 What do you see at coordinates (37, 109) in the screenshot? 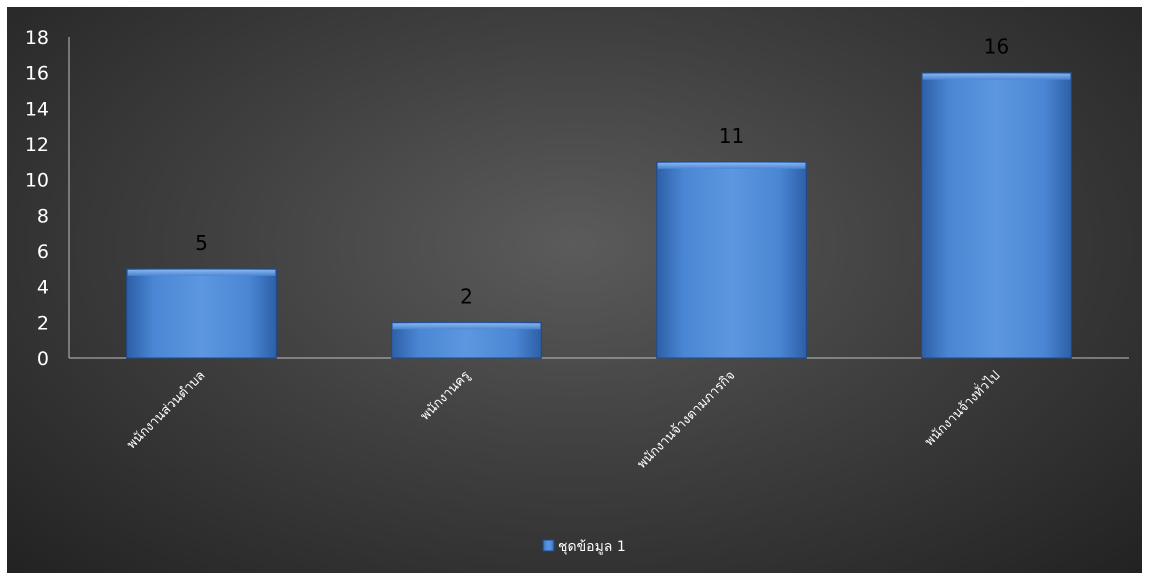
I see `y-tick-label: 14` at bounding box center [37, 109].